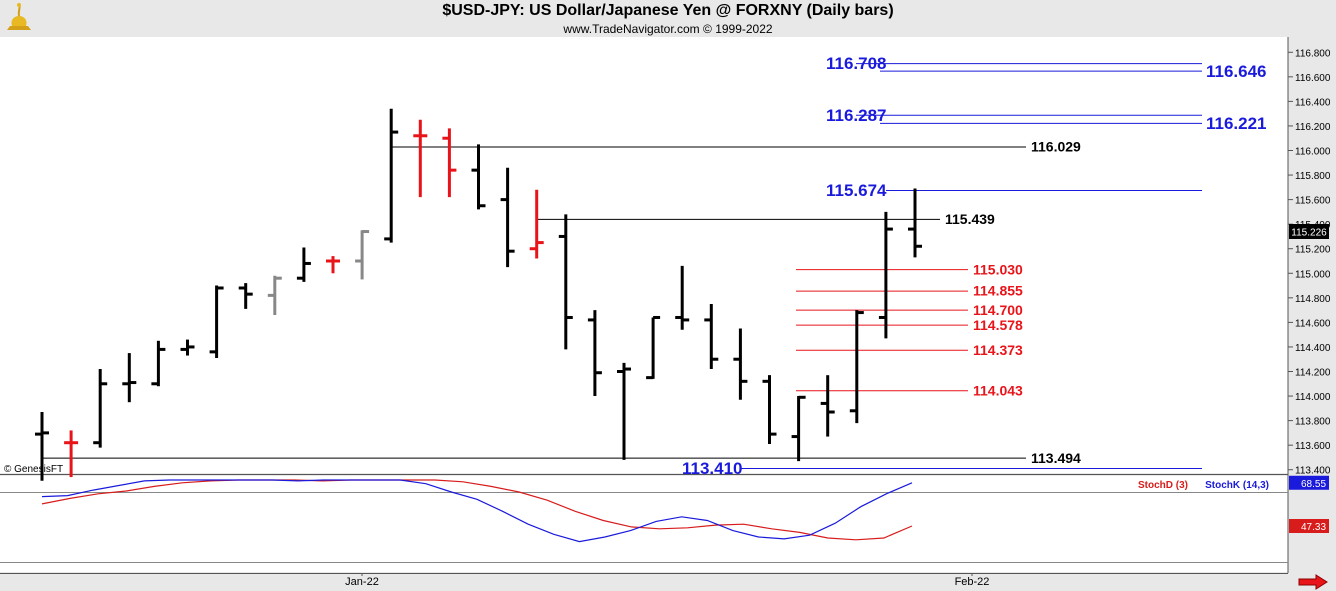 The height and width of the screenshot is (591, 1336). What do you see at coordinates (362, 582) in the screenshot?
I see `time-tick-label: Jan-22` at bounding box center [362, 582].